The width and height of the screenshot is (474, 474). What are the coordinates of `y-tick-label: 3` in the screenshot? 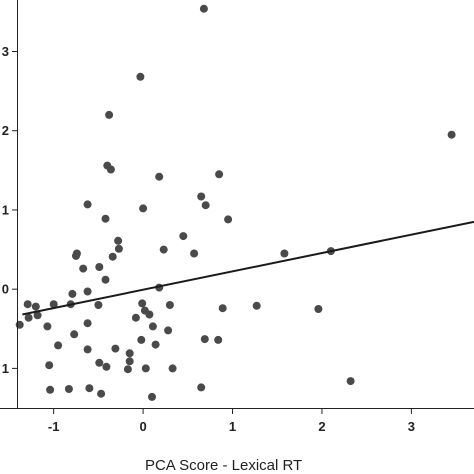 It's located at (5, 51).